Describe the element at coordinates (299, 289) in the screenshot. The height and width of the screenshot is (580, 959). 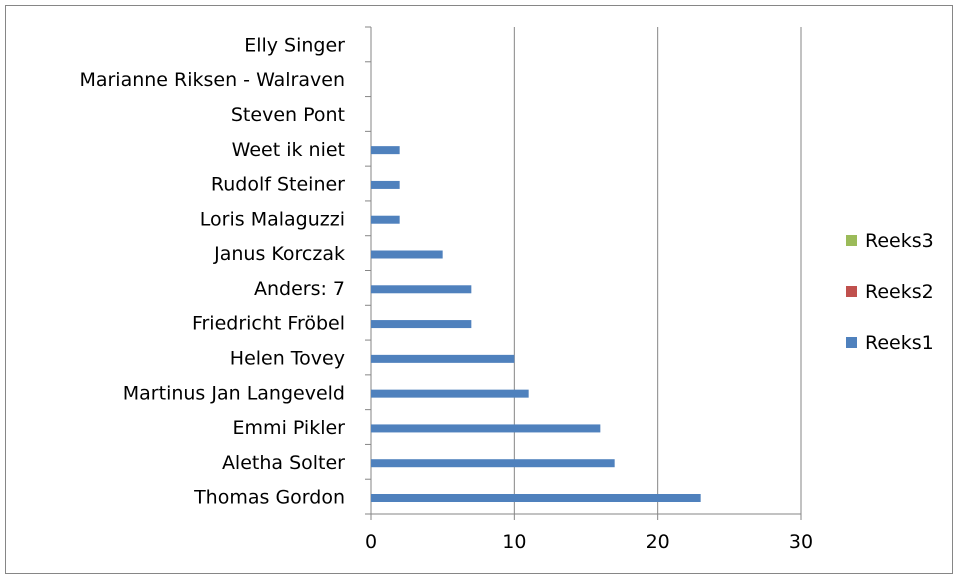
I see `category-label: Anders: 7` at that location.